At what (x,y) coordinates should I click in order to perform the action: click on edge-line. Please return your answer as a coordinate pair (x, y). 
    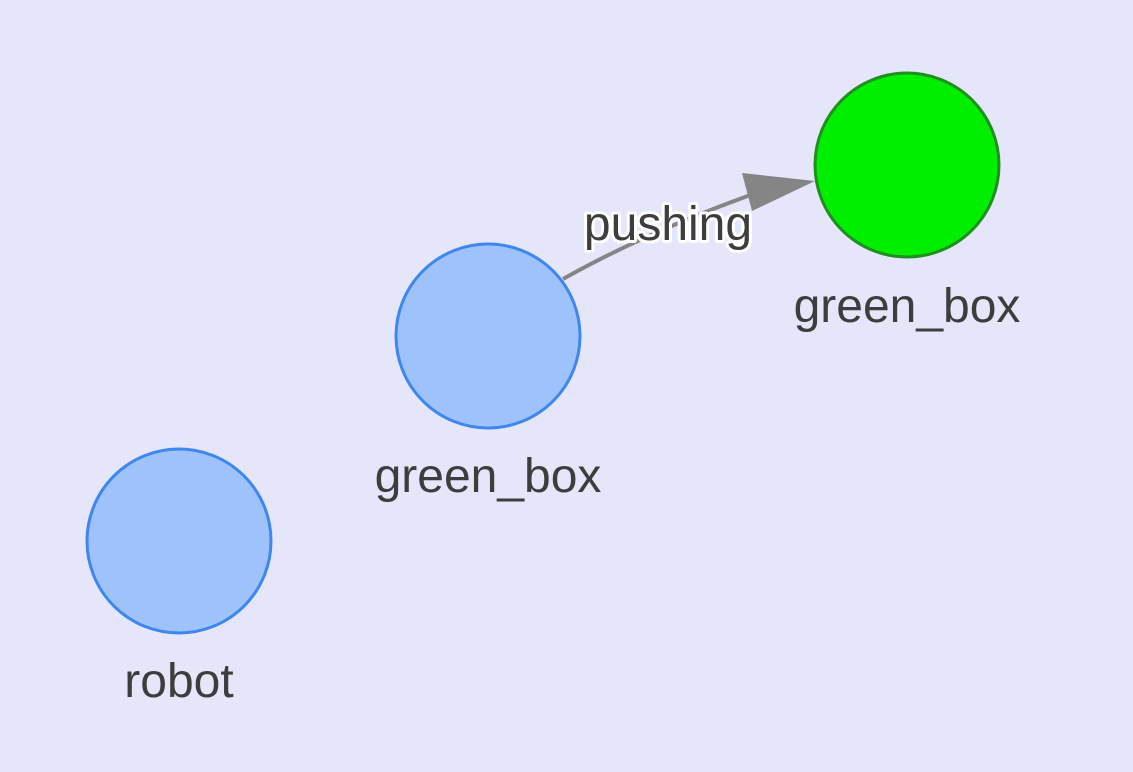
    Looking at the image, I should click on (666, 233).